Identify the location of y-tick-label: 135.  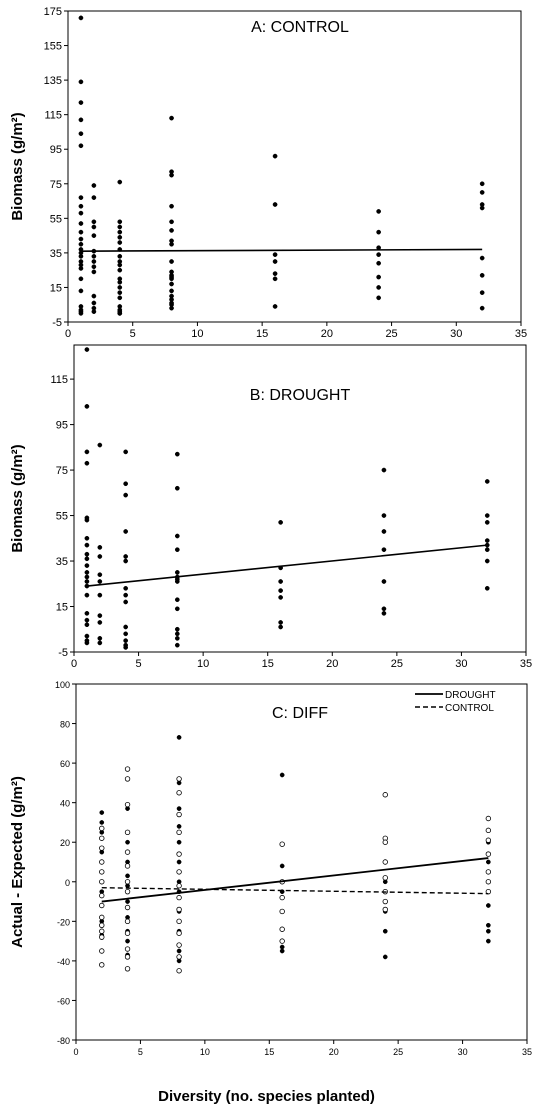
(53, 81).